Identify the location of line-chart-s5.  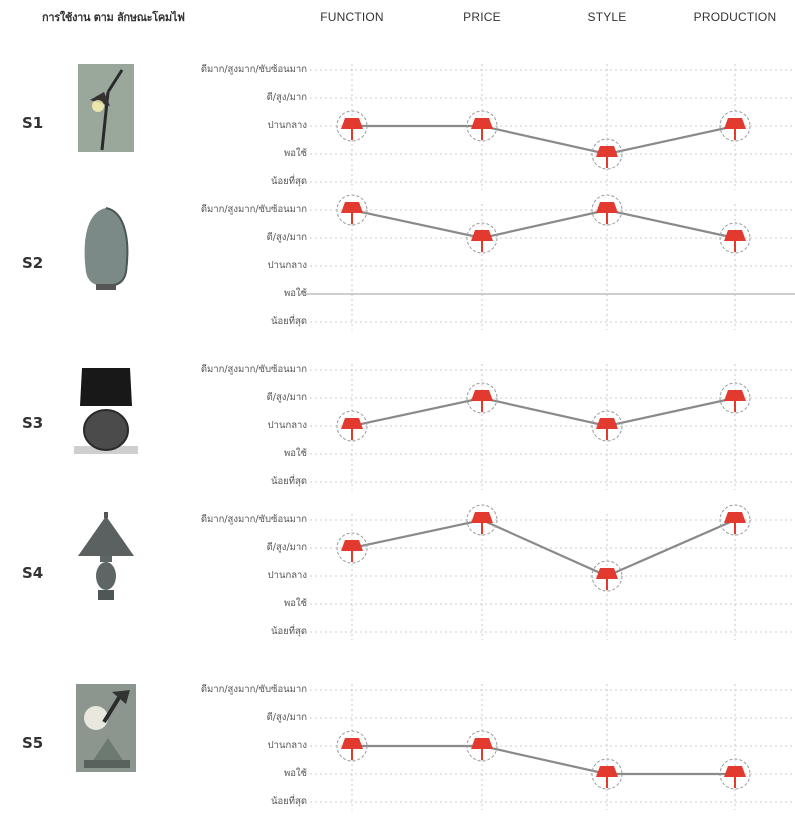
(547, 747).